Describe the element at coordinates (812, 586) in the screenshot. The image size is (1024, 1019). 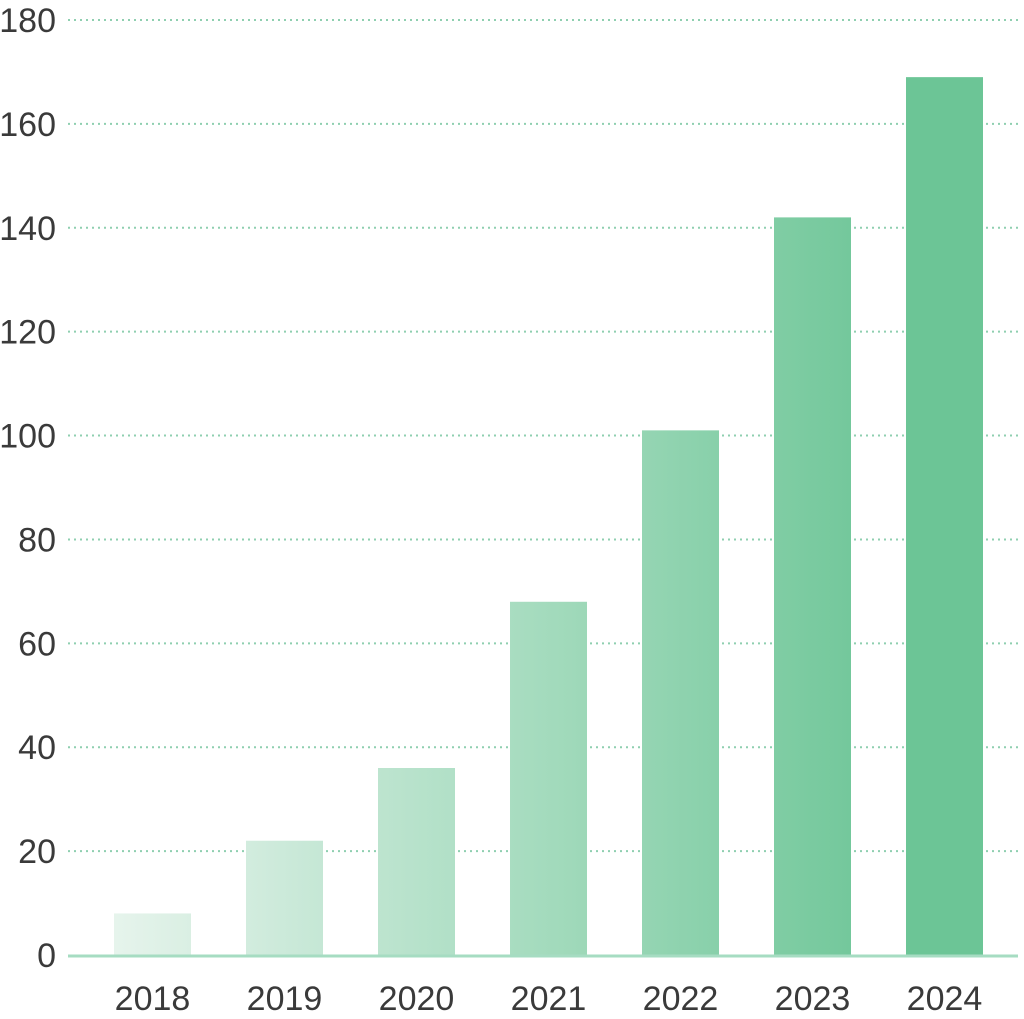
I see `bar-2023` at that location.